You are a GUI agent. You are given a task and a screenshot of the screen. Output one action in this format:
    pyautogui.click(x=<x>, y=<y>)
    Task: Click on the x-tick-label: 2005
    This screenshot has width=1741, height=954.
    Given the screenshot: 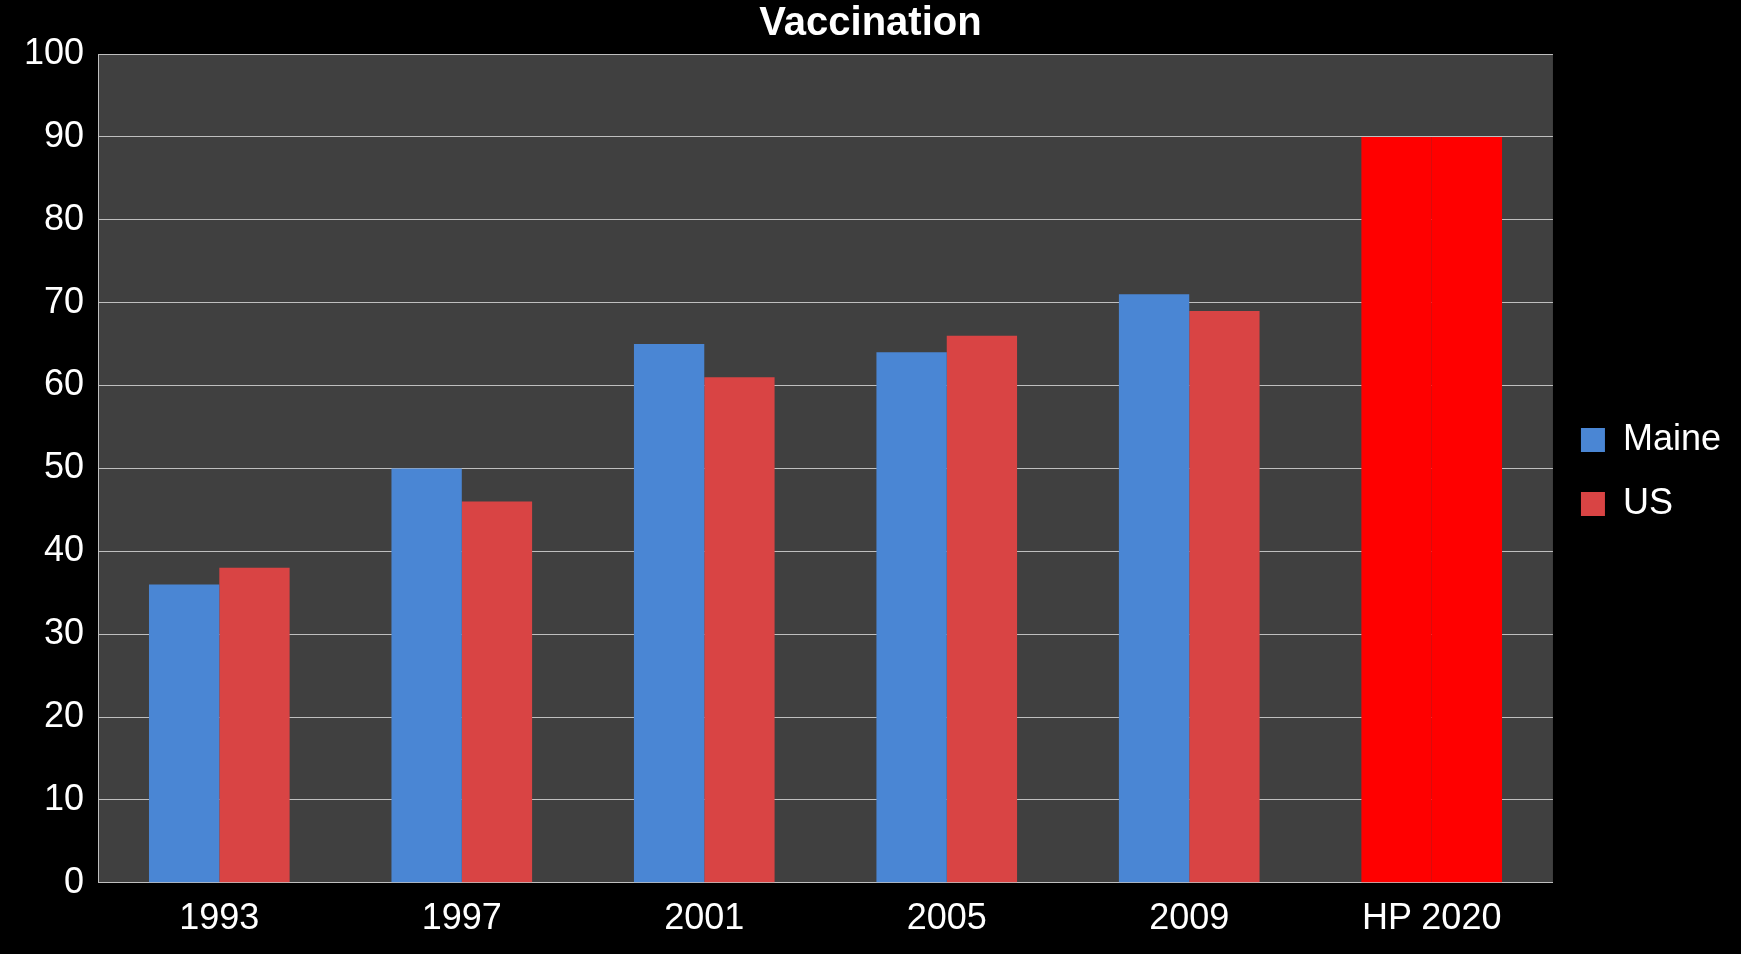 What is the action you would take?
    pyautogui.click(x=946, y=917)
    